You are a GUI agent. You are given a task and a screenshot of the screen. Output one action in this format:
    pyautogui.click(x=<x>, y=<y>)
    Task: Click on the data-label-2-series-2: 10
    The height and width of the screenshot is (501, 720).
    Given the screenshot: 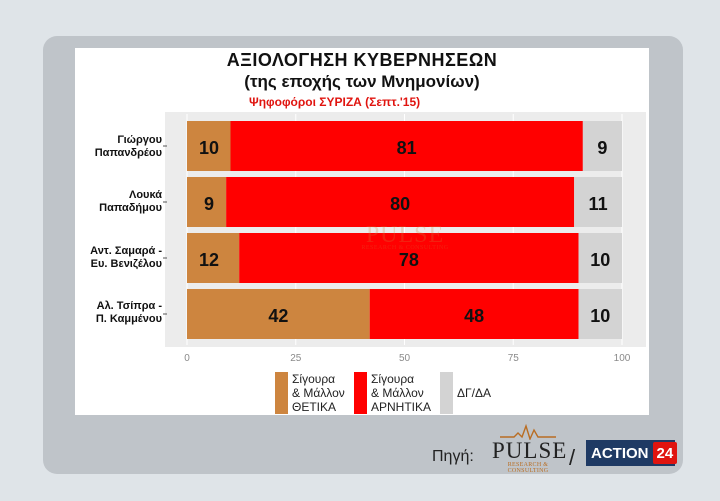 What is the action you would take?
    pyautogui.click(x=600, y=260)
    